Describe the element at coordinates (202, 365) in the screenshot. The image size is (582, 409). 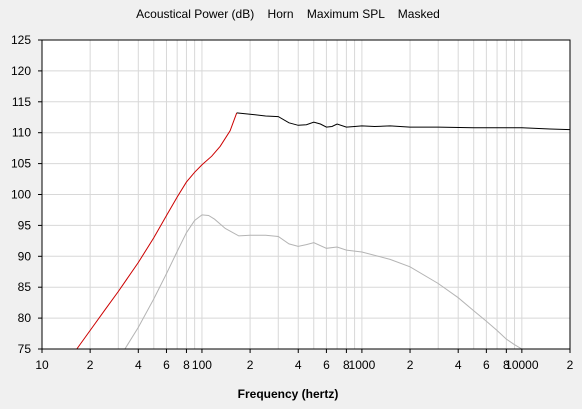
I see `x-tick-label: 100` at that location.